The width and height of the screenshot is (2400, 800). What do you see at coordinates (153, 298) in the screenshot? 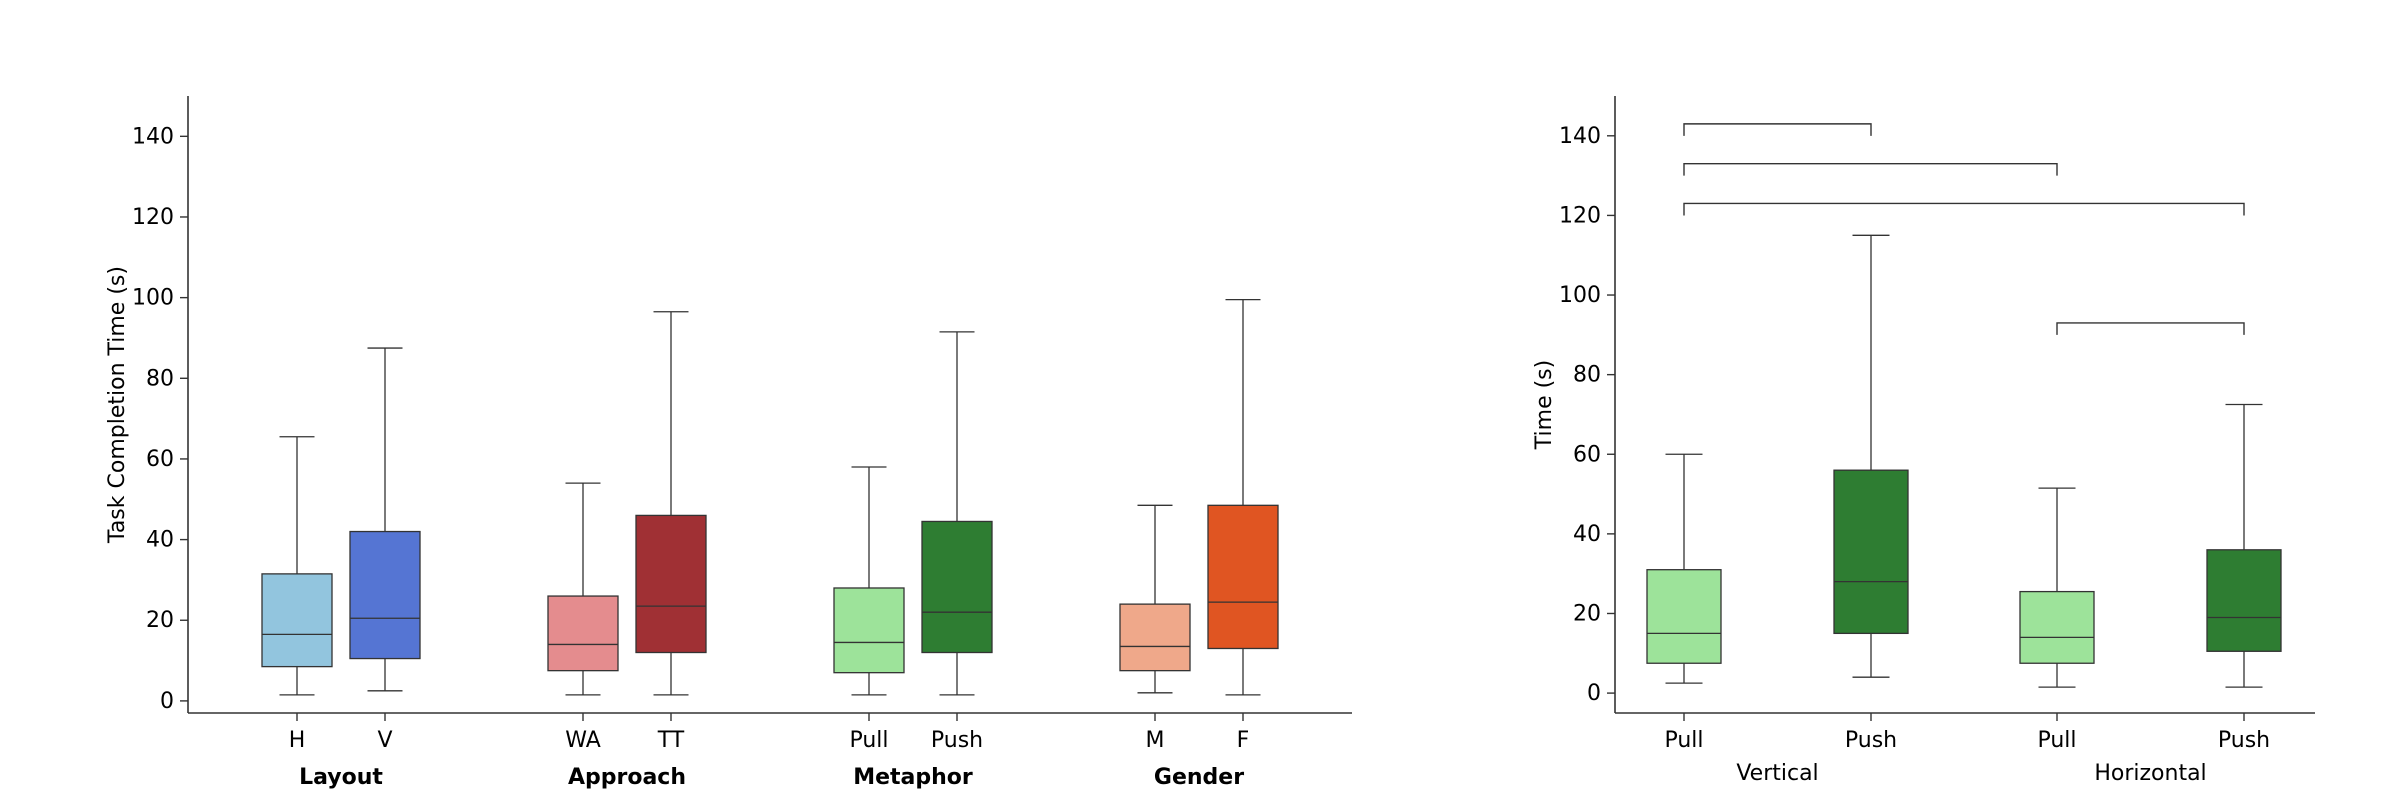
I see `left-y-tick-label: 100` at bounding box center [153, 298].